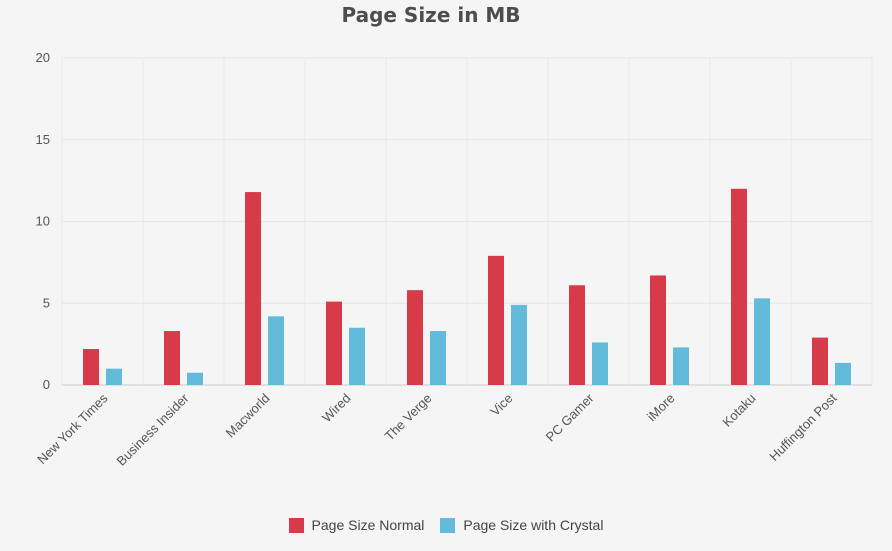  What do you see at coordinates (570, 417) in the screenshot?
I see `x-tick-label: PC Gamer` at bounding box center [570, 417].